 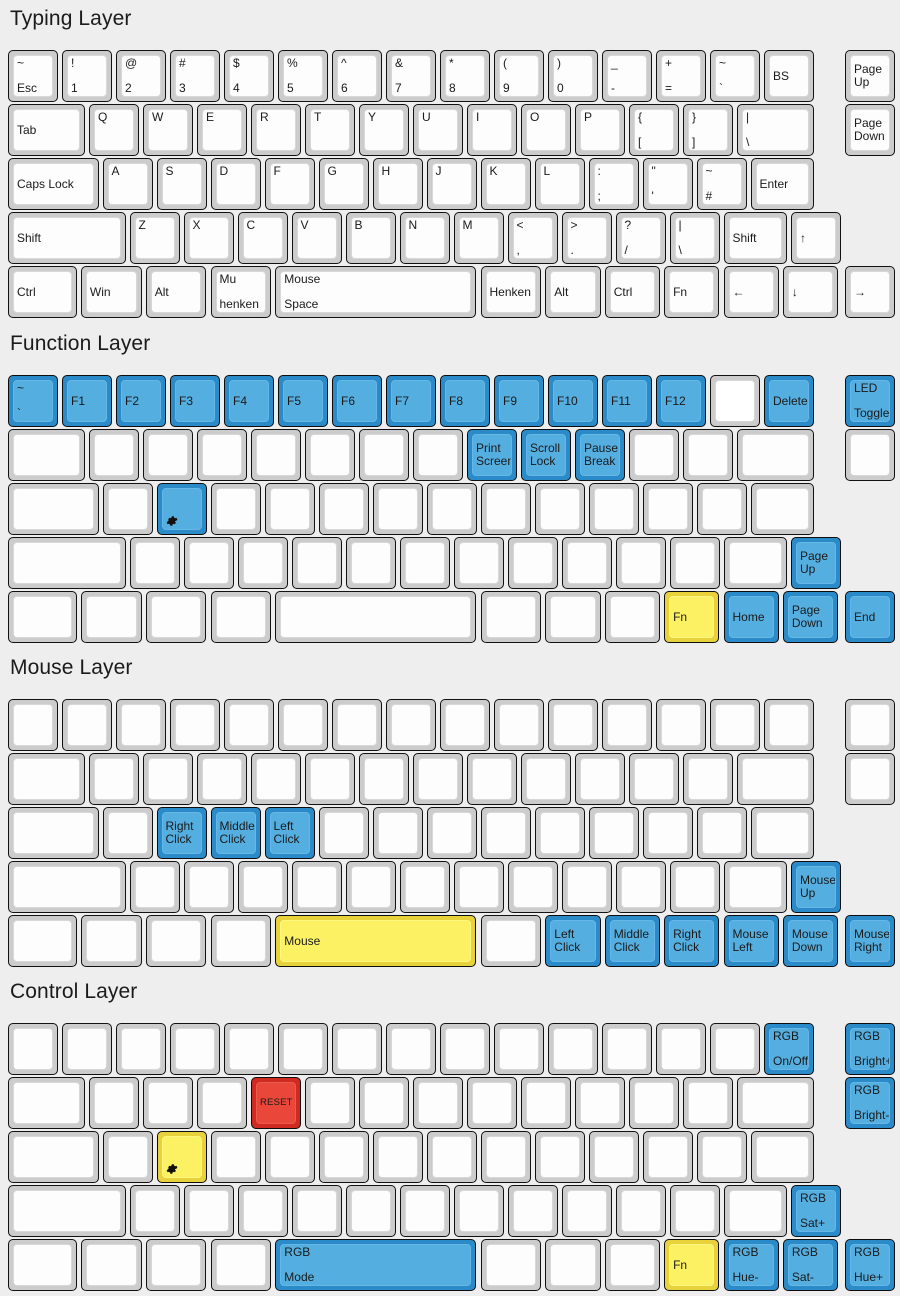 What do you see at coordinates (600, 455) in the screenshot?
I see `key-pause-break: Pause Break` at bounding box center [600, 455].